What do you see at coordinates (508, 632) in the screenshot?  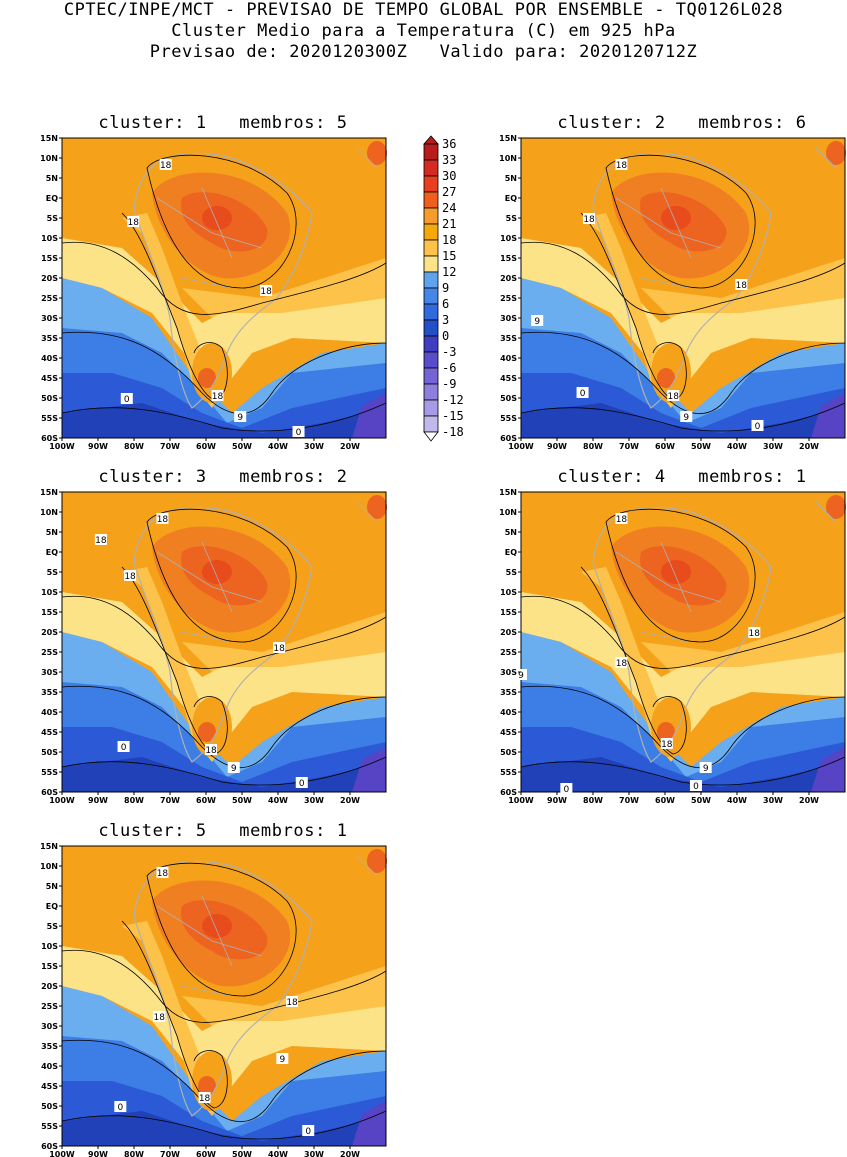 I see `lat-label: 20S` at bounding box center [508, 632].